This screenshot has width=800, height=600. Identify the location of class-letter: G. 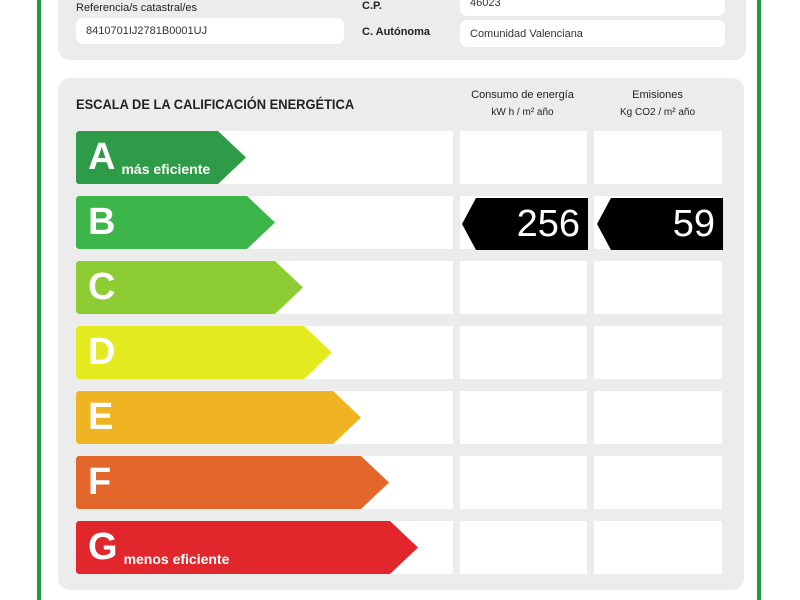
(103, 547).